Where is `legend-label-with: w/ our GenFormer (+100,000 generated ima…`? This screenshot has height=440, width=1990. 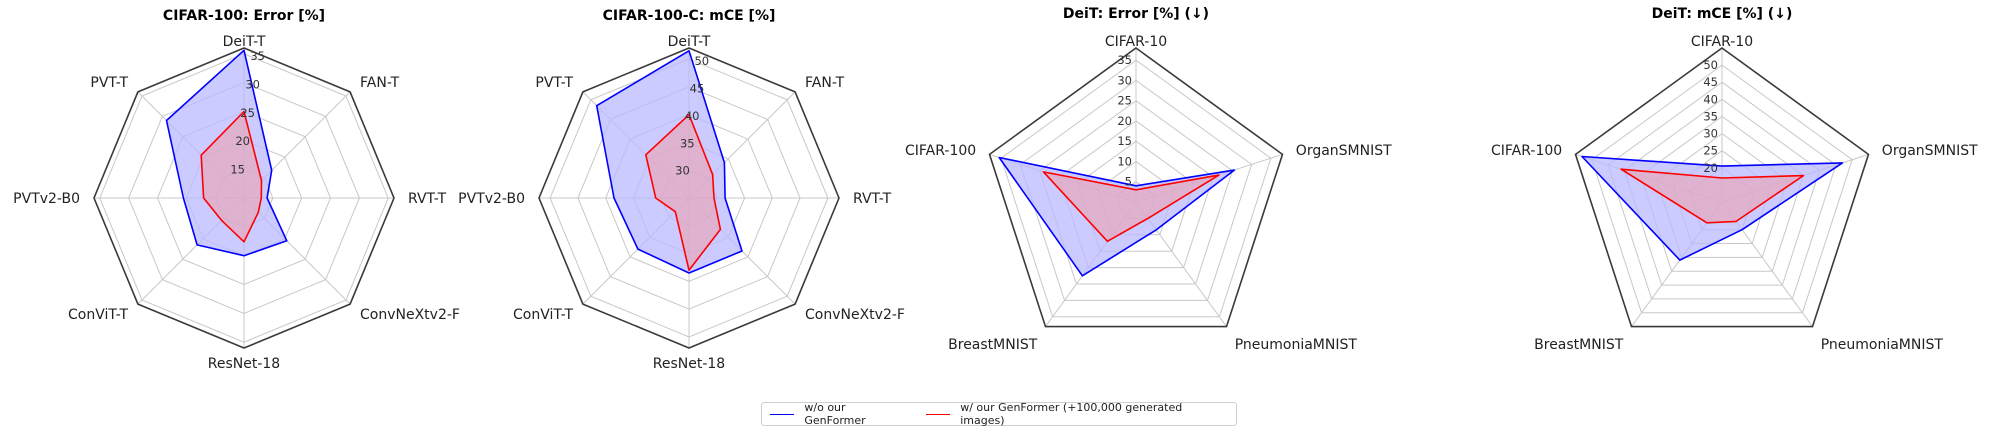
legend-label-with: w/ our GenFormer (+100,000 generated ima… is located at coordinates (1071, 414).